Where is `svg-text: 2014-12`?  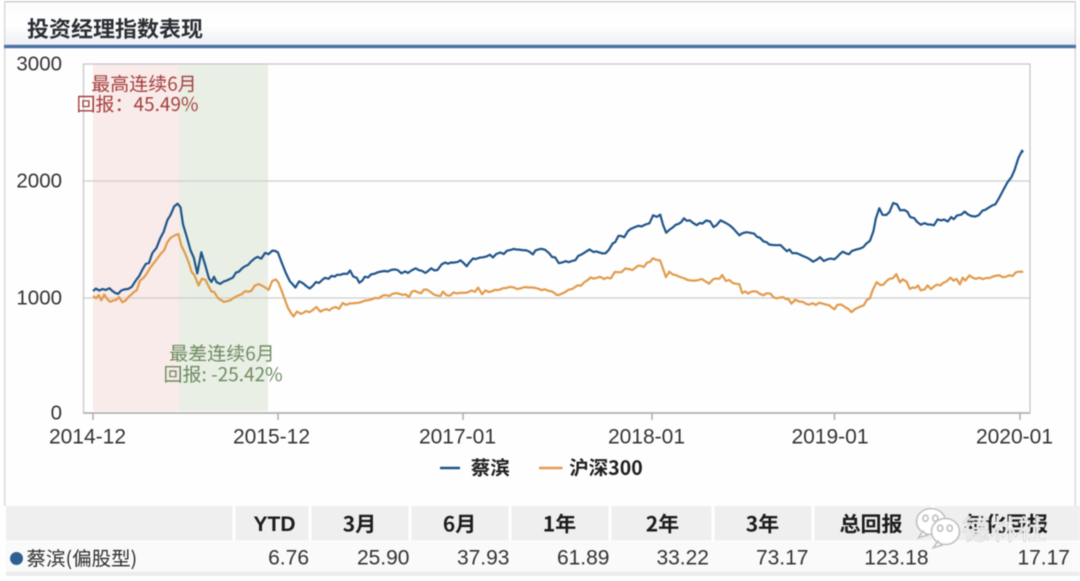
svg-text: 2014-12 is located at coordinates (87, 437).